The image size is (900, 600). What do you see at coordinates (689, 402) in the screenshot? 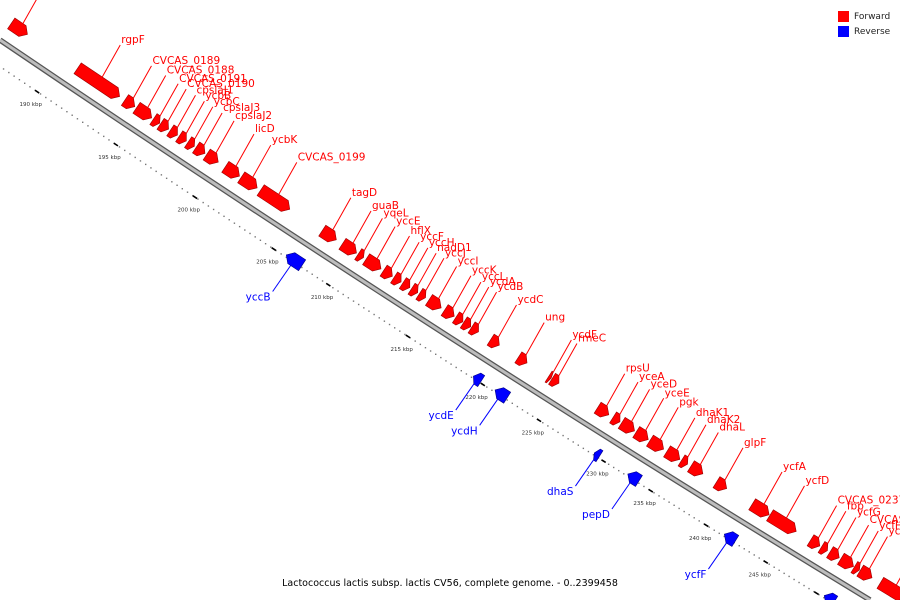
I see `gene-label: pgk` at bounding box center [689, 402].